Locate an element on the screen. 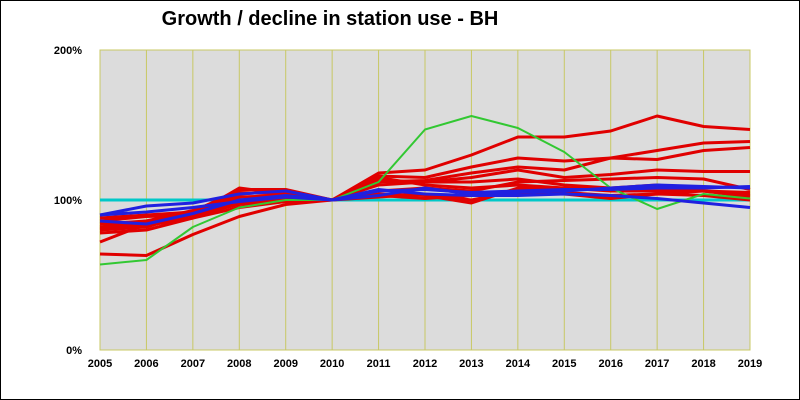  x-tick-label: 2011 is located at coordinates (379, 364).